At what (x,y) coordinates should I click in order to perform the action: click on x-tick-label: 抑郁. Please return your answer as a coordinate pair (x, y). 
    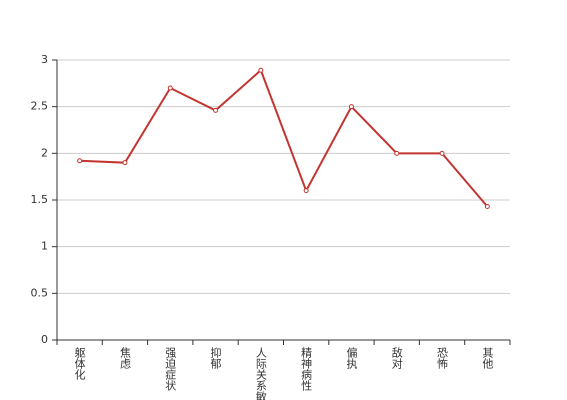
    Looking at the image, I should click on (215, 357).